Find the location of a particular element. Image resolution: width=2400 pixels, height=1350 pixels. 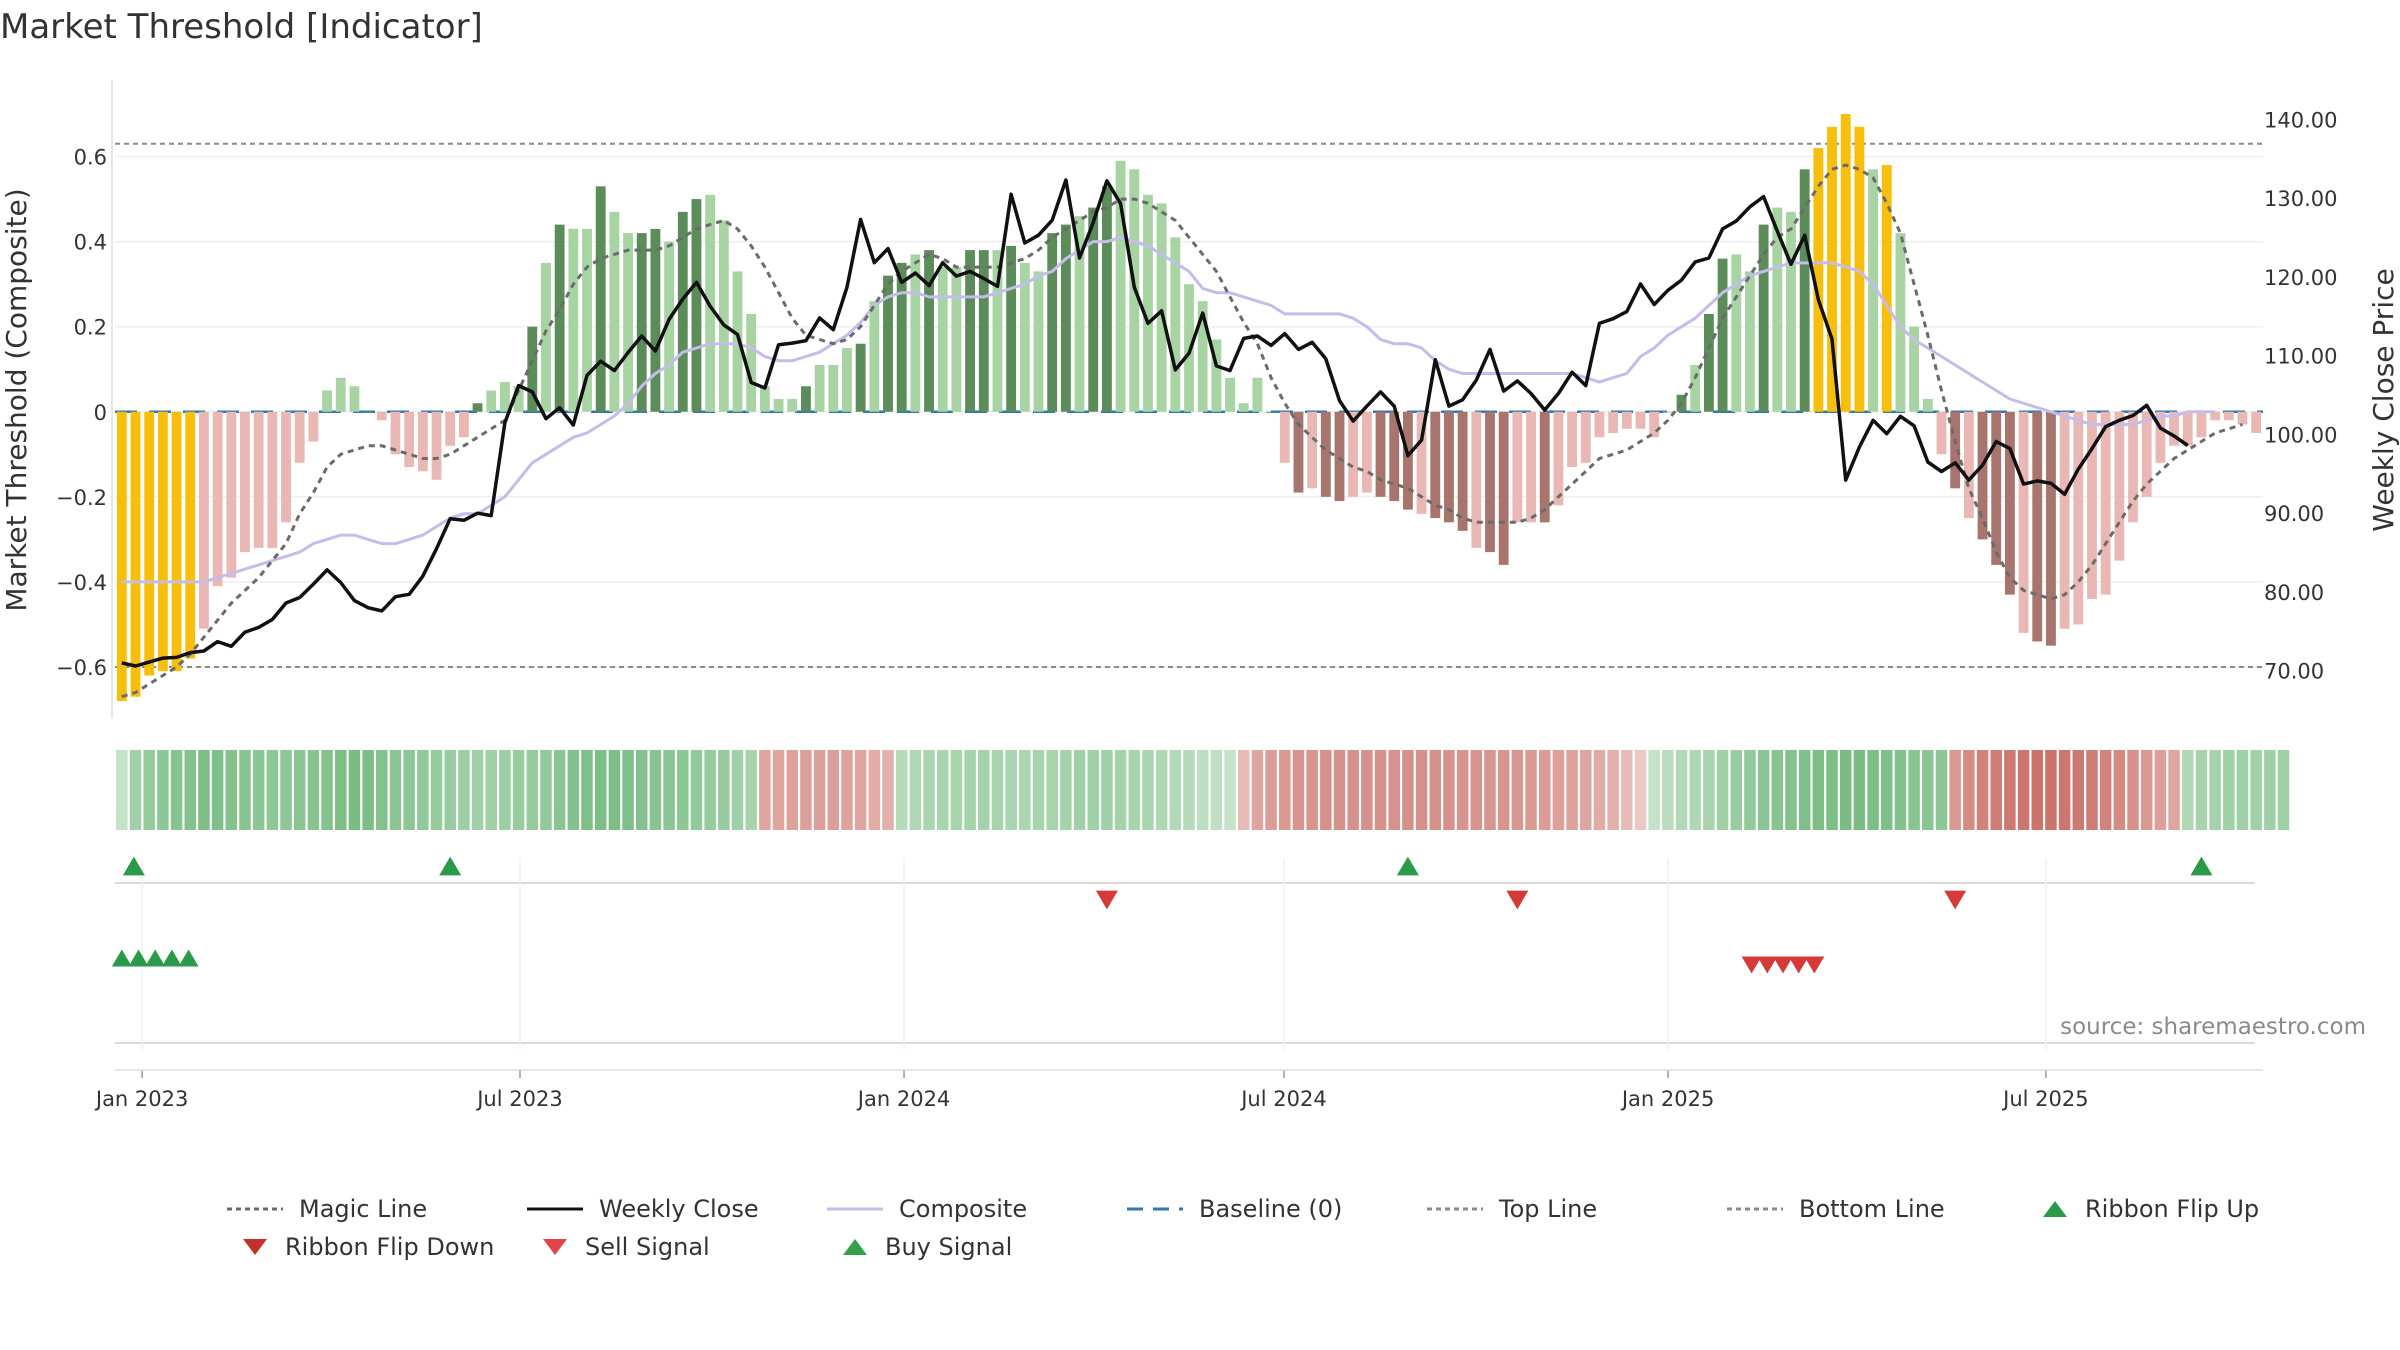

left-axis-label: Market Threshold (Composite) is located at coordinates (16, 399).